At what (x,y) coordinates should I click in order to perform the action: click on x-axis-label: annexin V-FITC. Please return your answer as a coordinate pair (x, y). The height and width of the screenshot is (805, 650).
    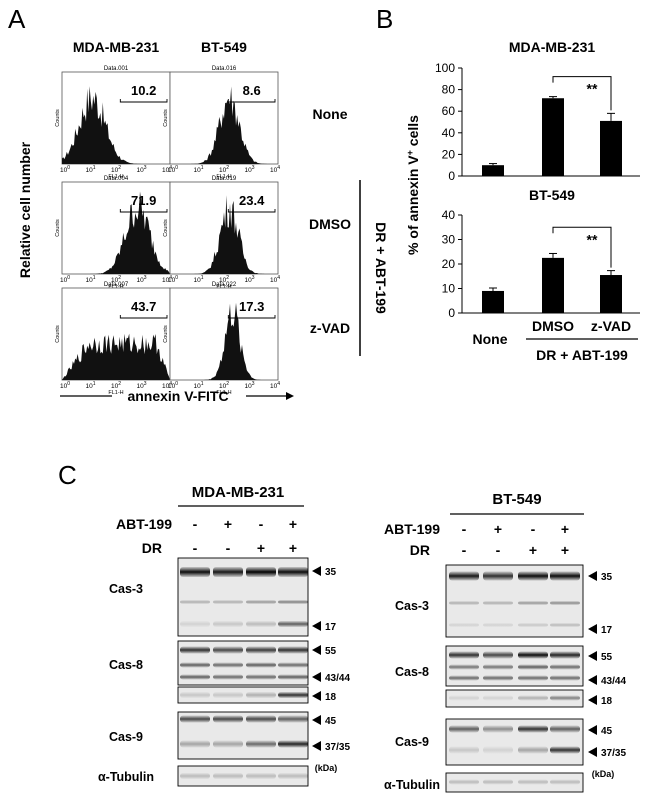
    Looking at the image, I should click on (177, 396).